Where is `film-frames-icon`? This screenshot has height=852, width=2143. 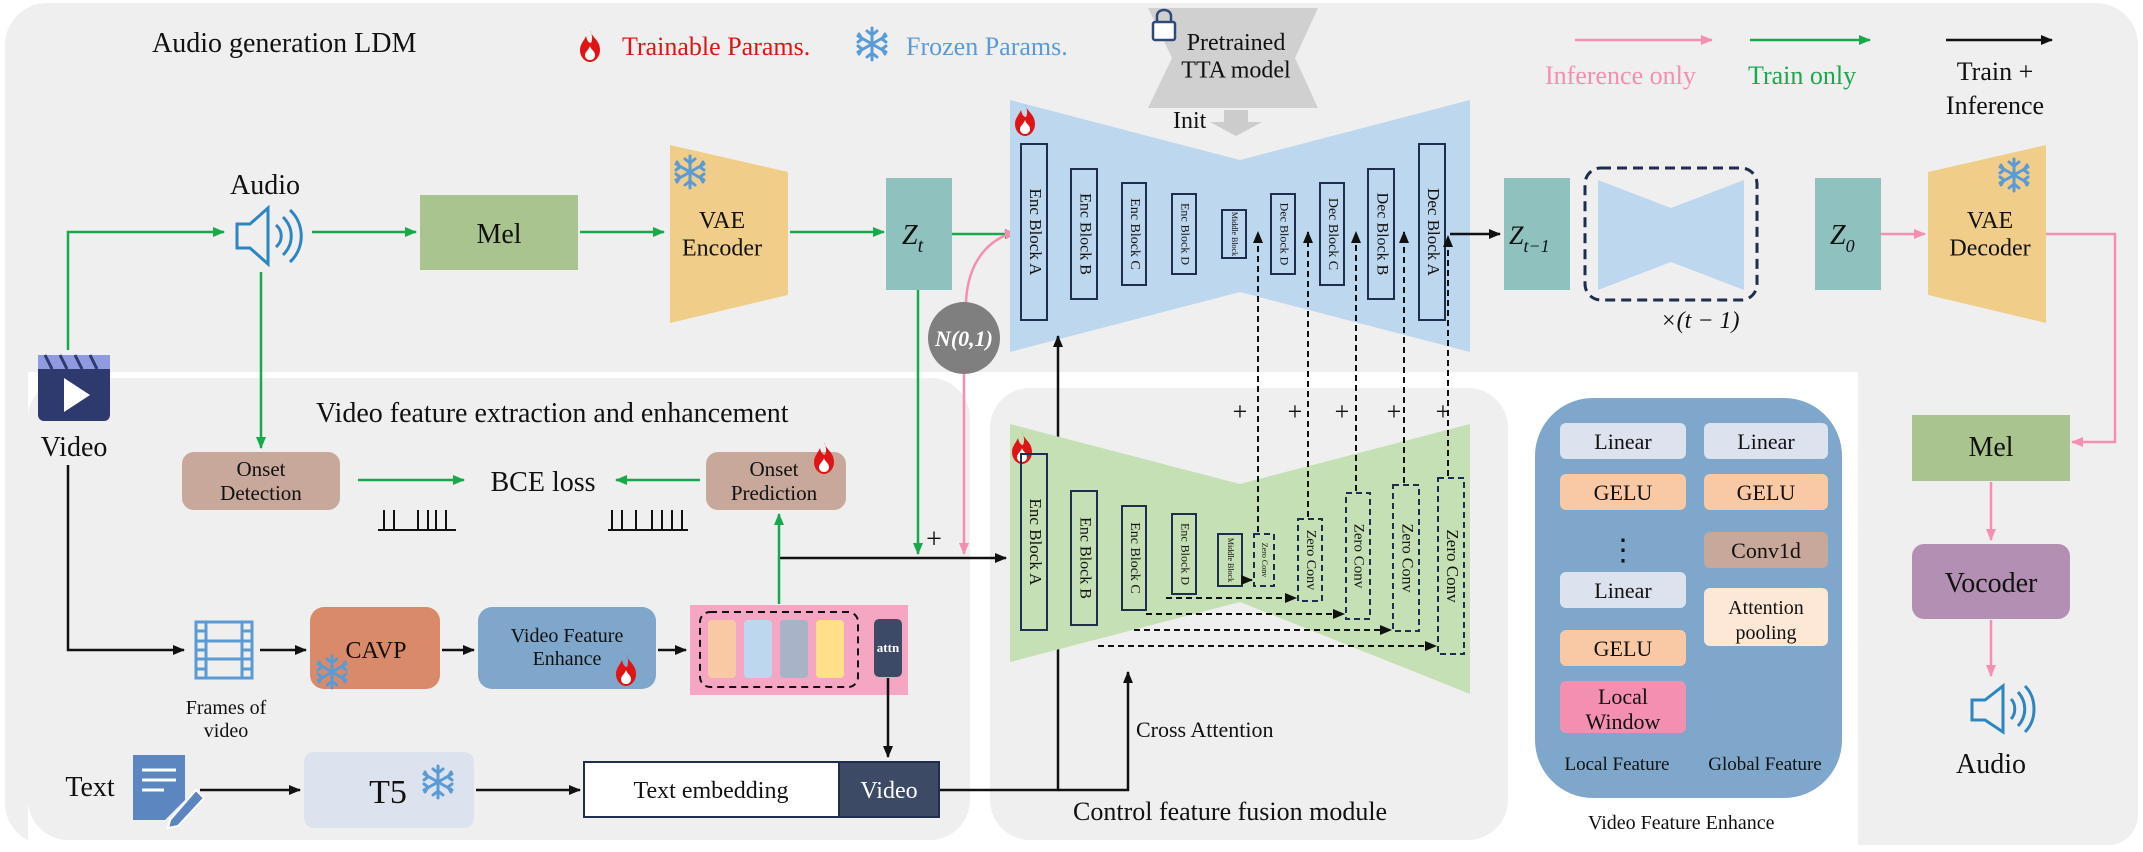 film-frames-icon is located at coordinates (224, 650).